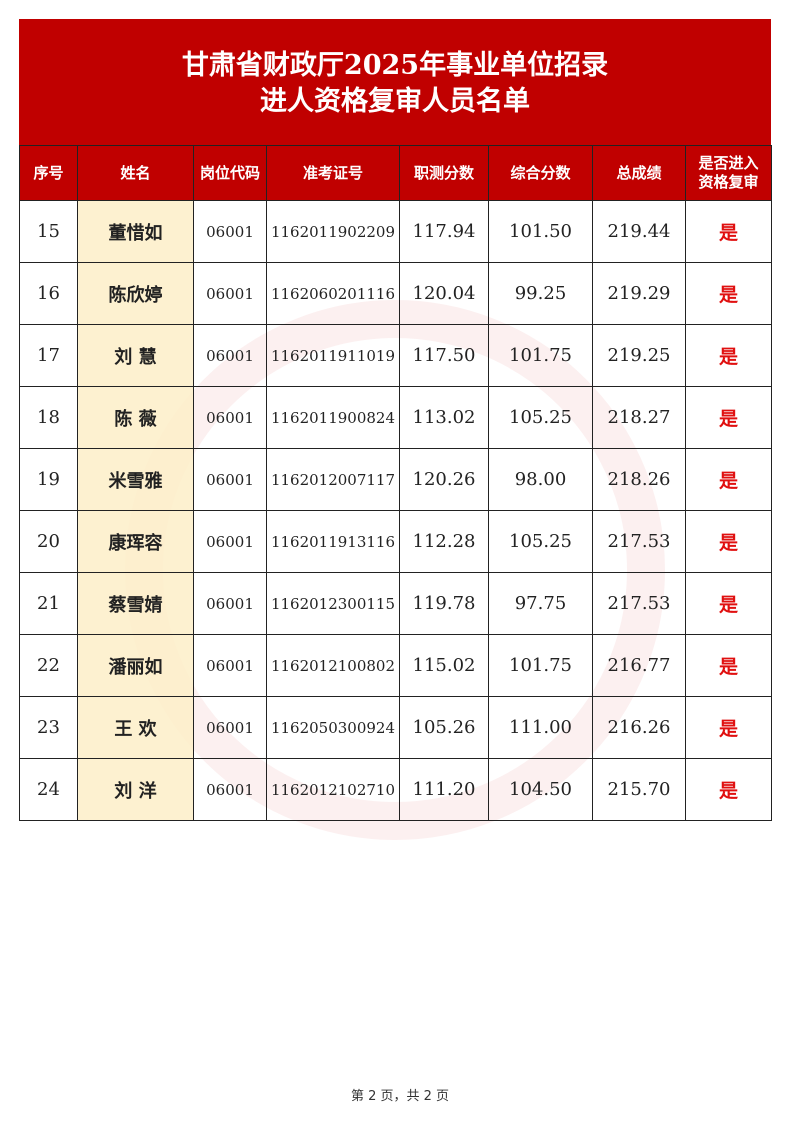 The height and width of the screenshot is (1131, 800). Describe the element at coordinates (135, 173) in the screenshot. I see `header-name: 姓名` at that location.